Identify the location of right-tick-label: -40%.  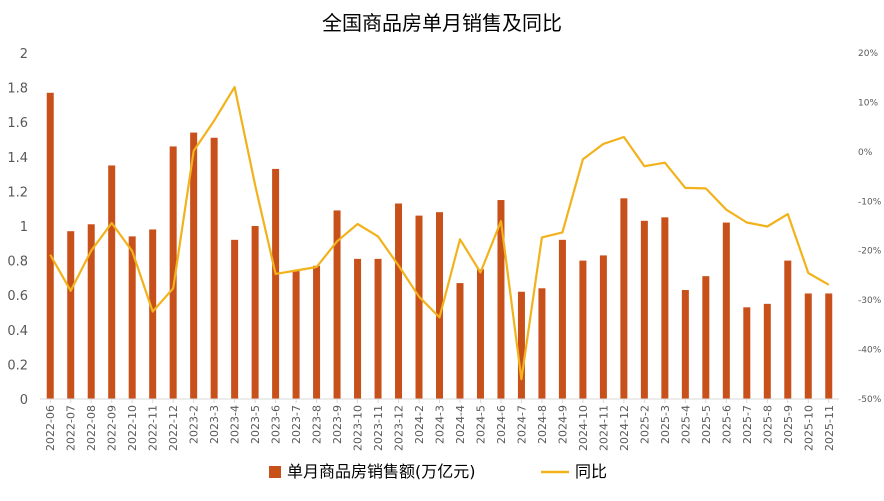
(870, 351).